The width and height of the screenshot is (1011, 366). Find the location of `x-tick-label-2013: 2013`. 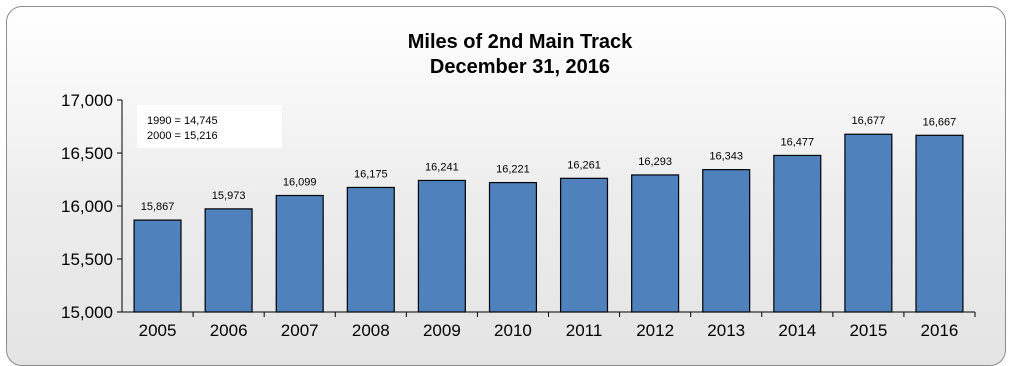

x-tick-label-2013: 2013 is located at coordinates (726, 330).